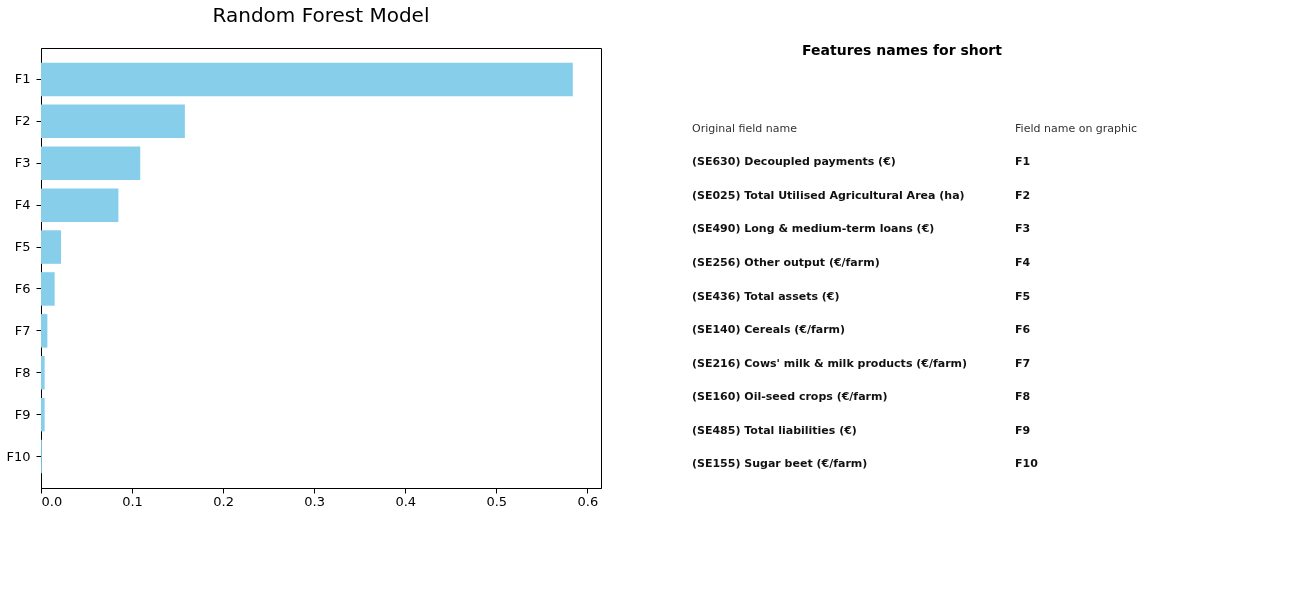 The image size is (1301, 600). Describe the element at coordinates (52, 501) in the screenshot. I see `x-tick-label: 0.0` at that location.